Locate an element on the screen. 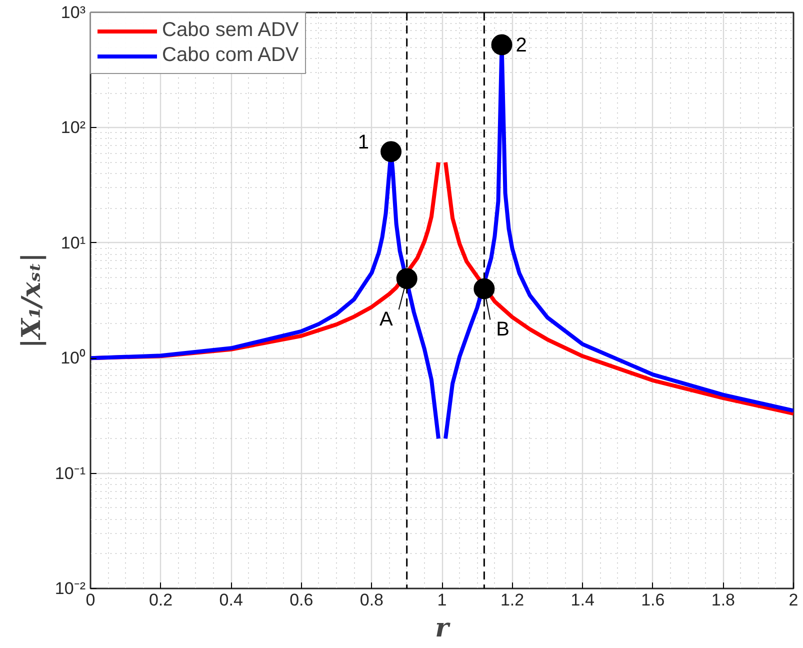 The image size is (803, 648). y-tick-label: 10¹ is located at coordinates (73, 242).